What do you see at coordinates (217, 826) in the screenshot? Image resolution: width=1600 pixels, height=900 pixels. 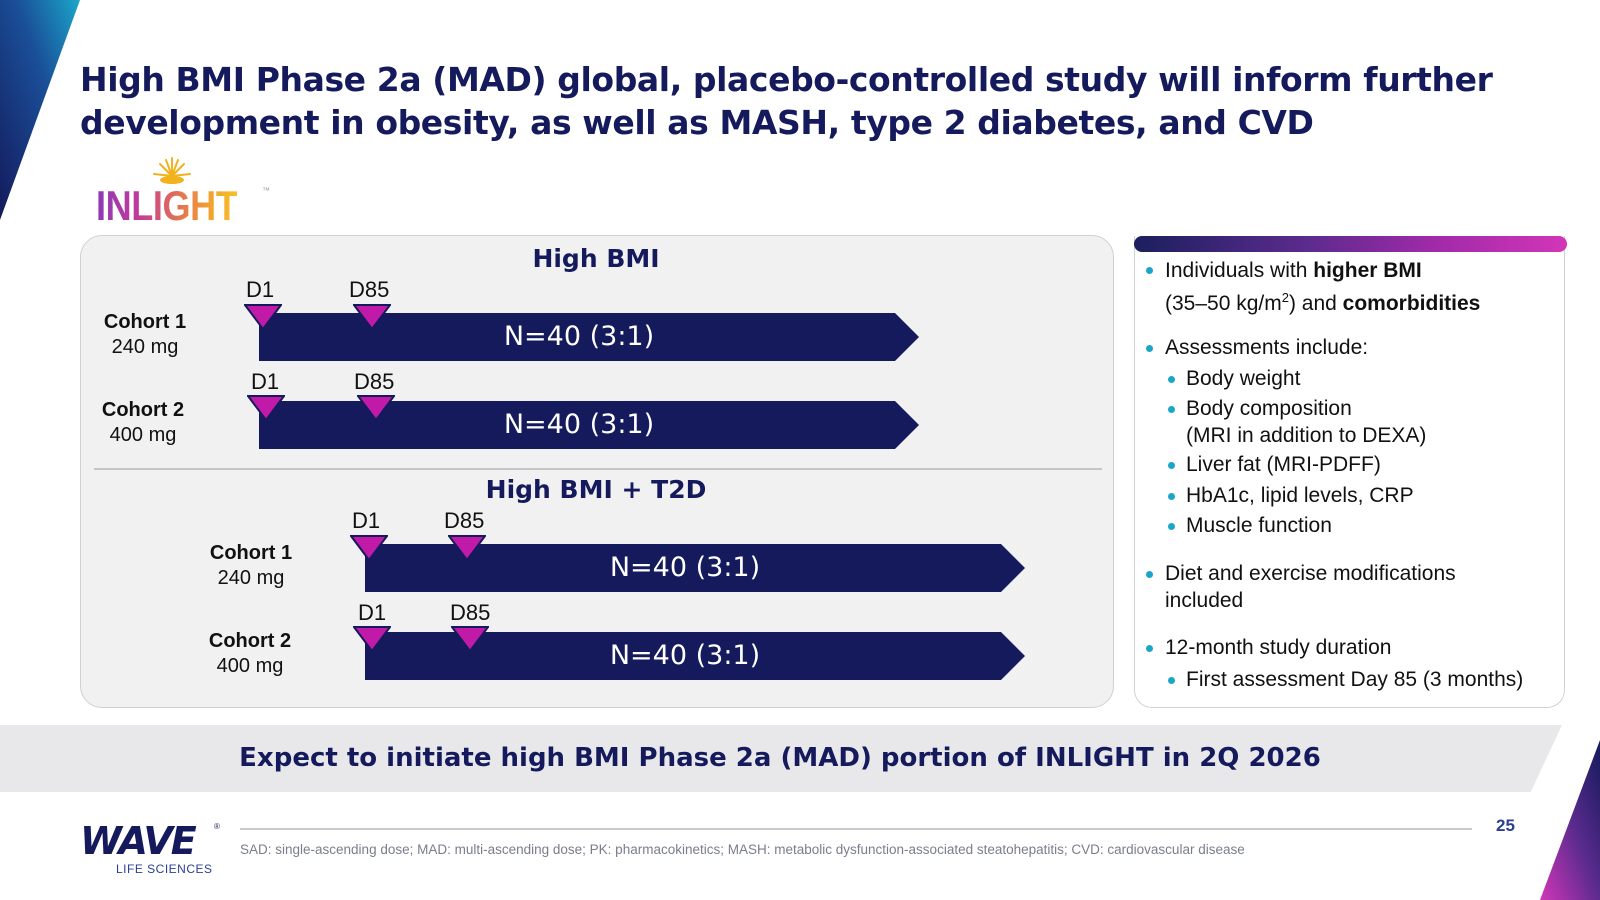 I see `registered-symbol: ®` at bounding box center [217, 826].